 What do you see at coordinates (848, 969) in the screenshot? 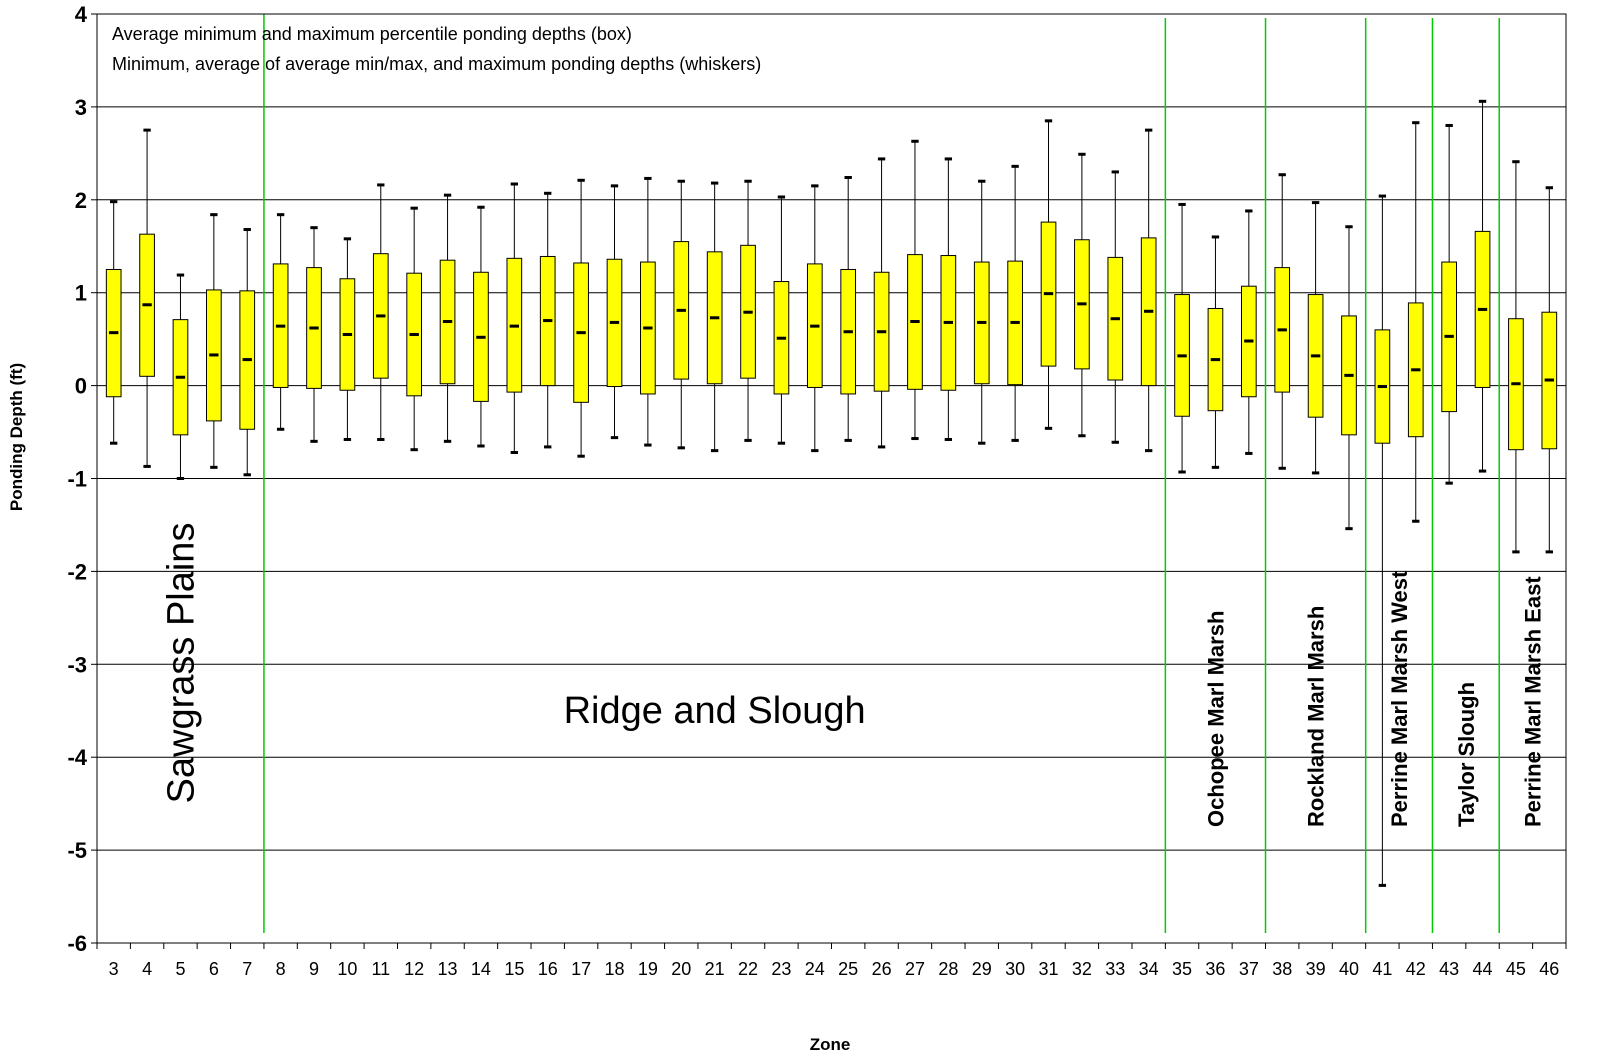
I see `x-tick-label: 25` at bounding box center [848, 969].